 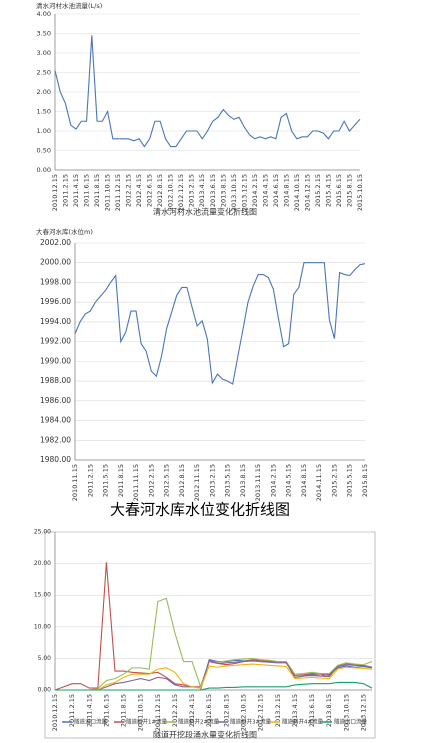 What do you see at coordinates (55, 439) in the screenshot?
I see `y-tick-label: 1982.00` at bounding box center [55, 439].